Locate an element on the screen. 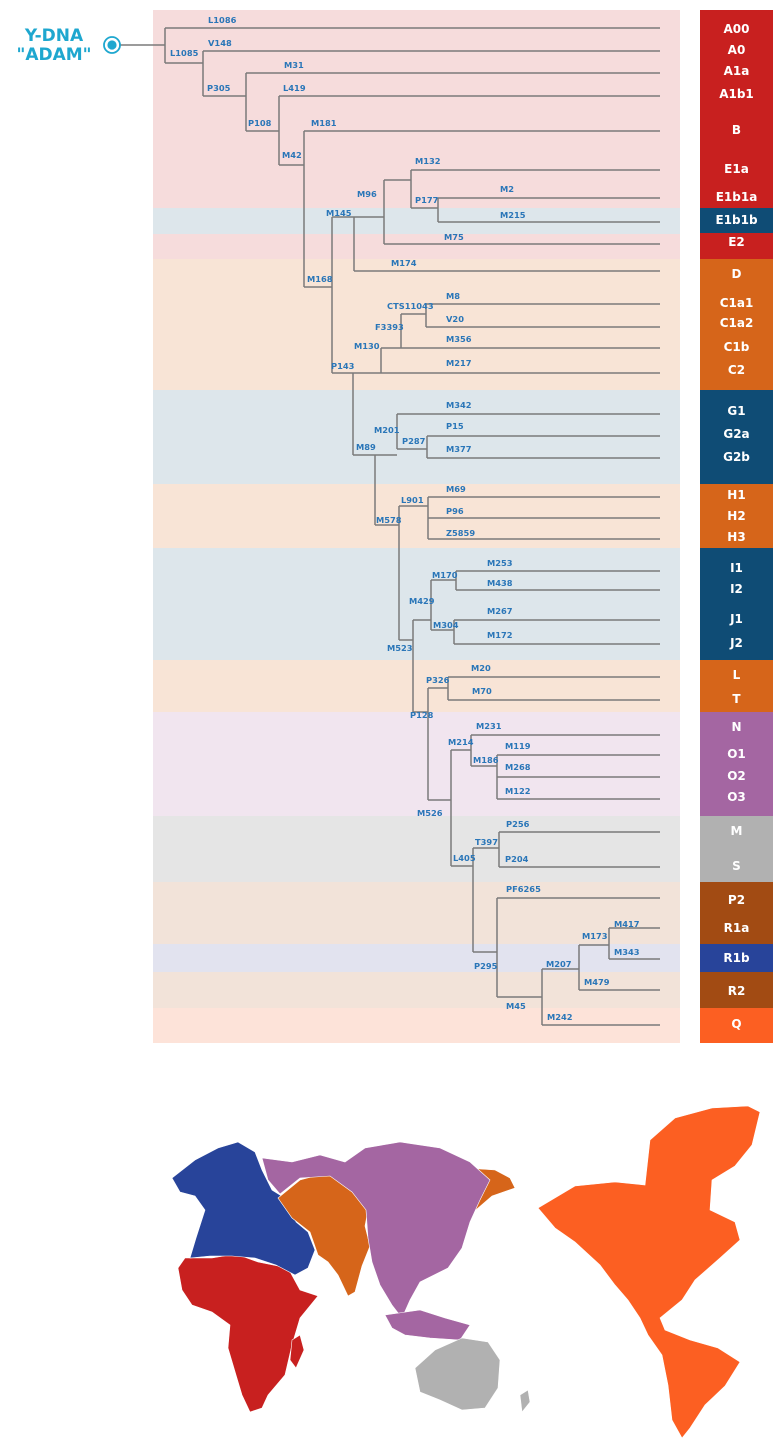  haplogroup-label-r2: R2 is located at coordinates (736, 991).